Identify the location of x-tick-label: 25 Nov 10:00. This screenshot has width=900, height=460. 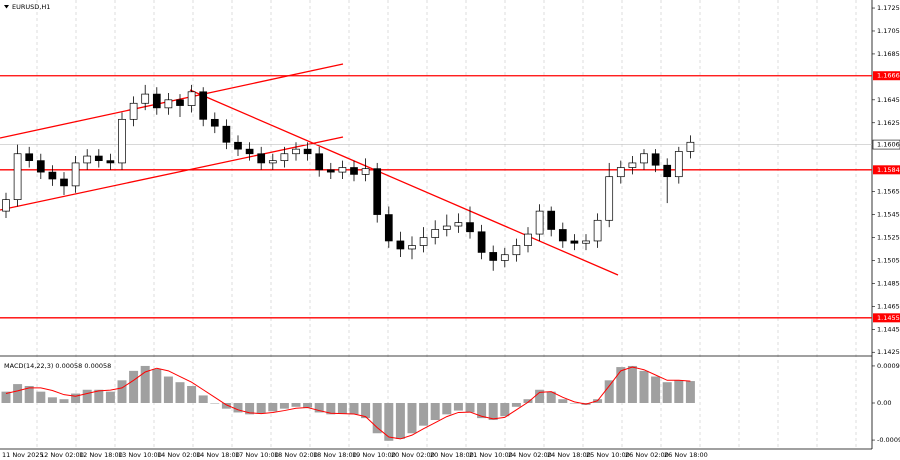
(608, 455).